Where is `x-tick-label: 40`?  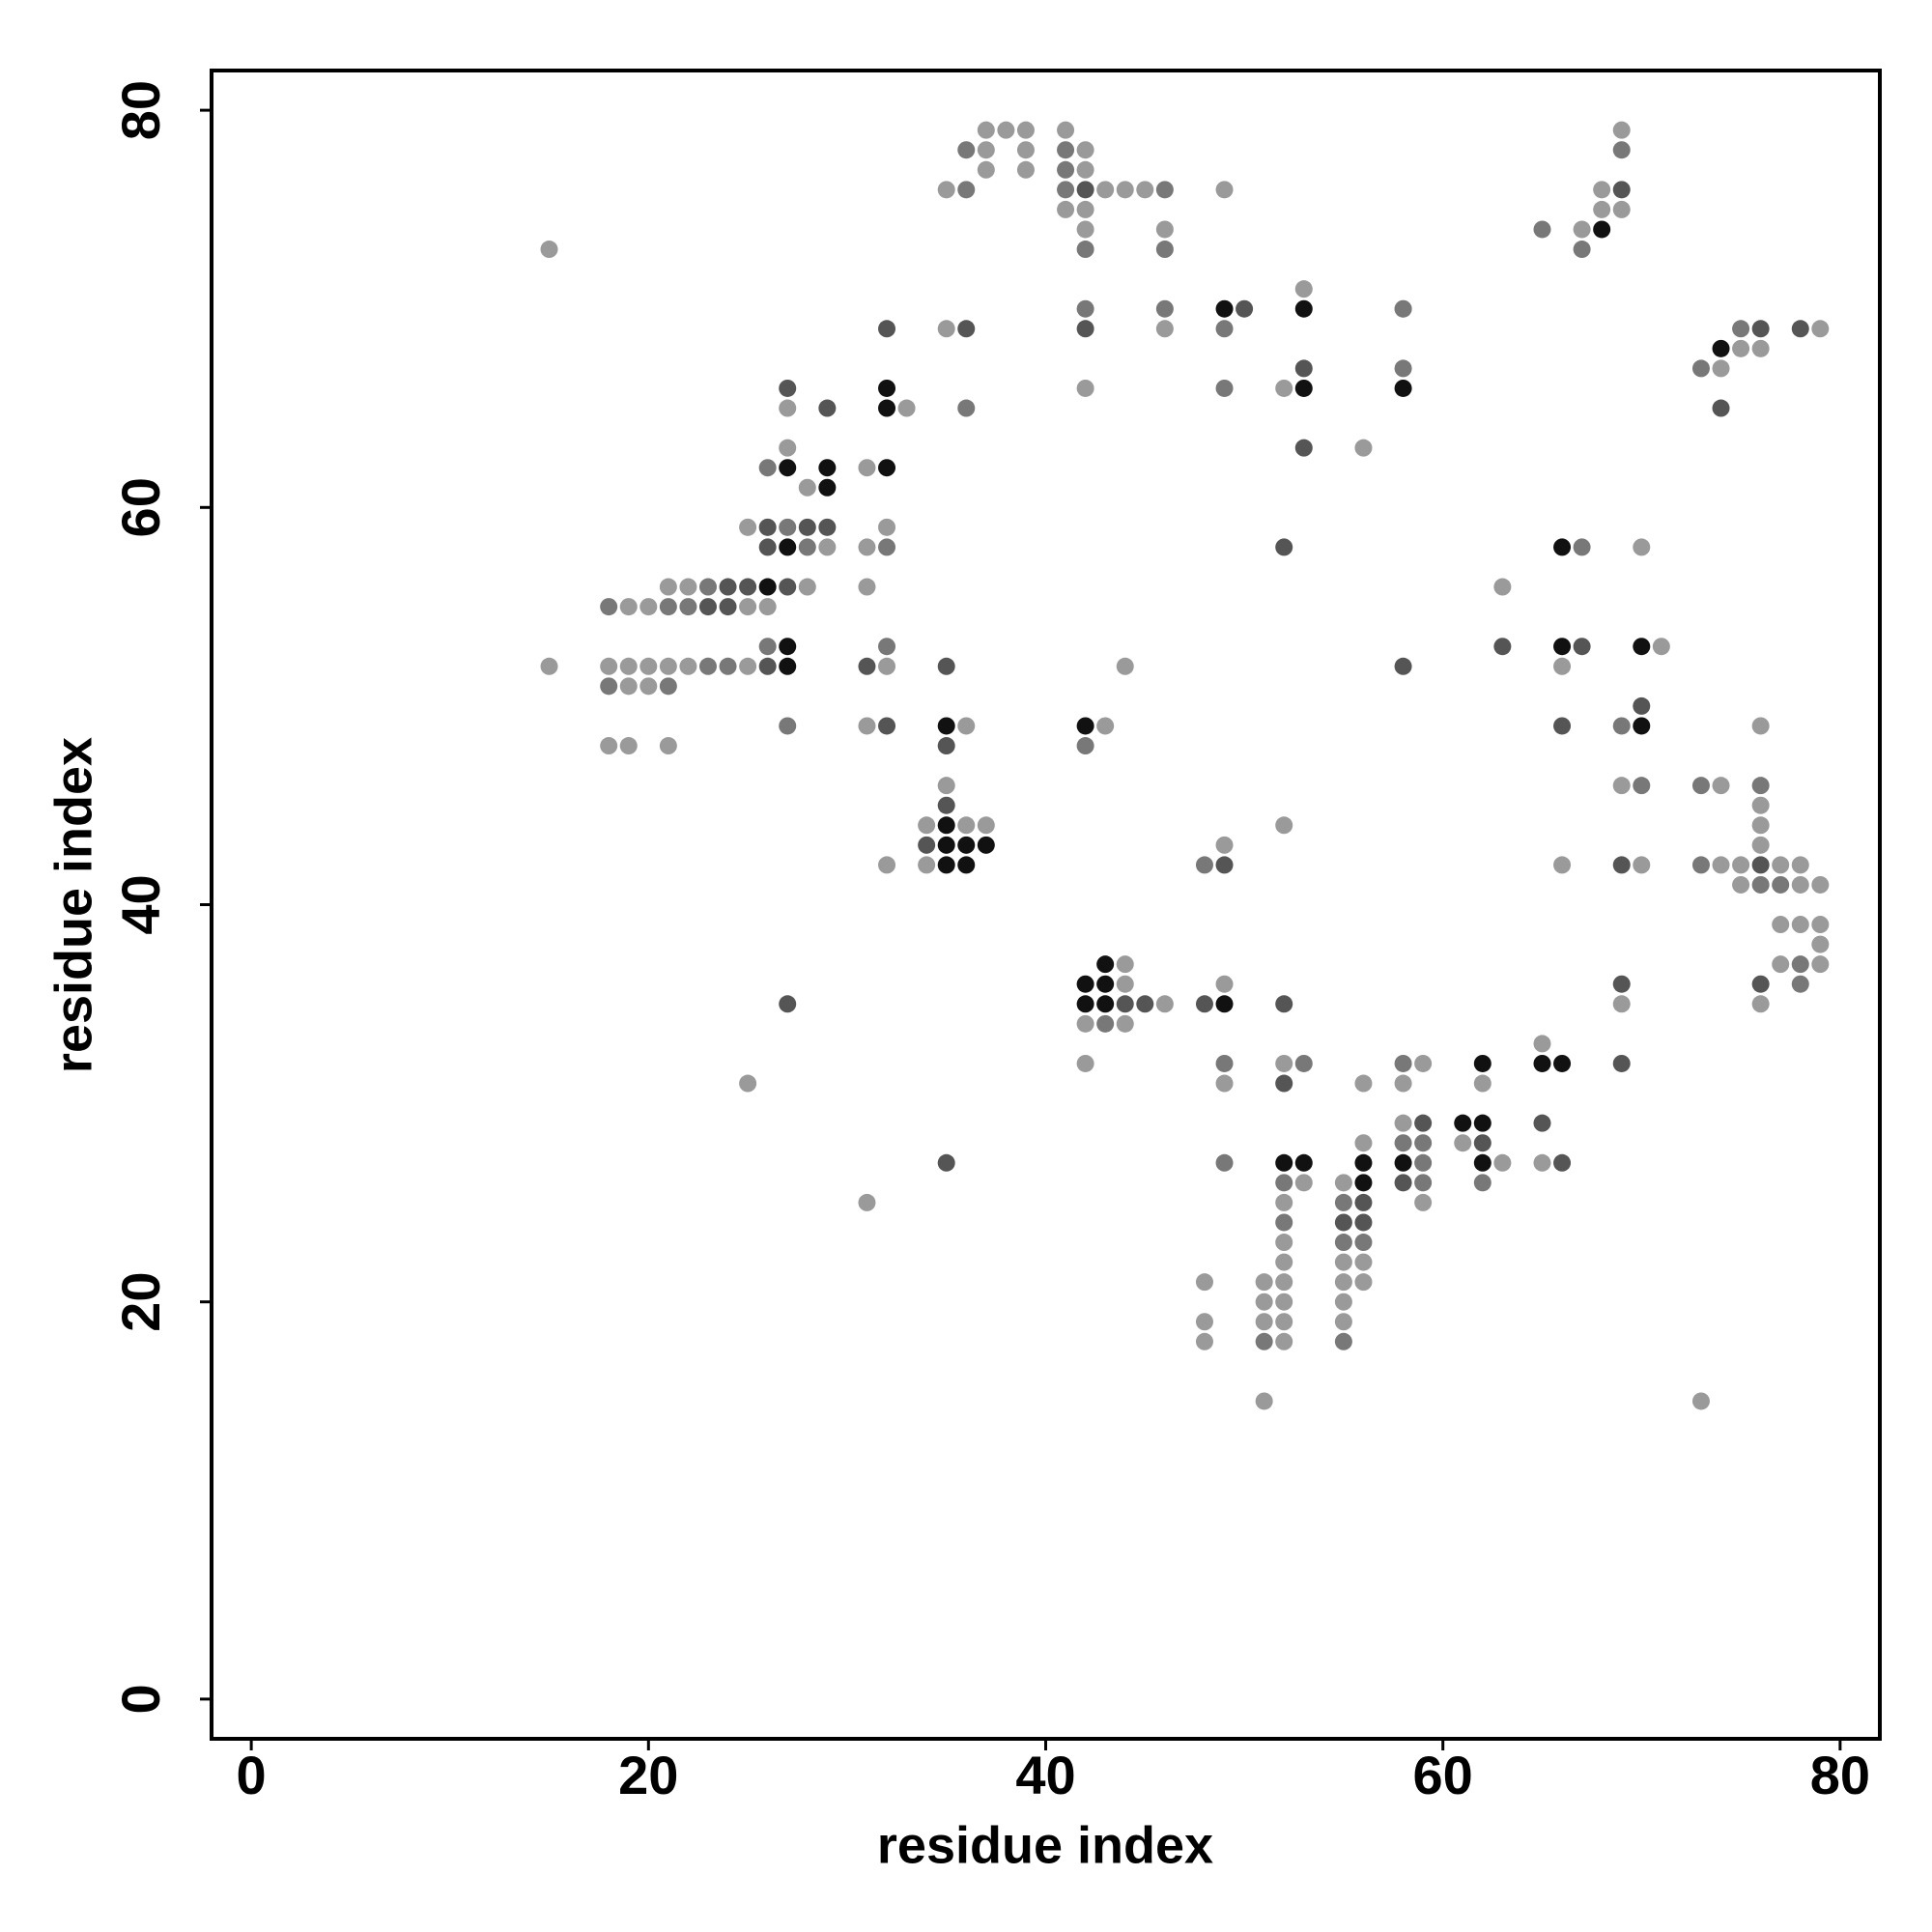
x-tick-label: 40 is located at coordinates (1045, 1775).